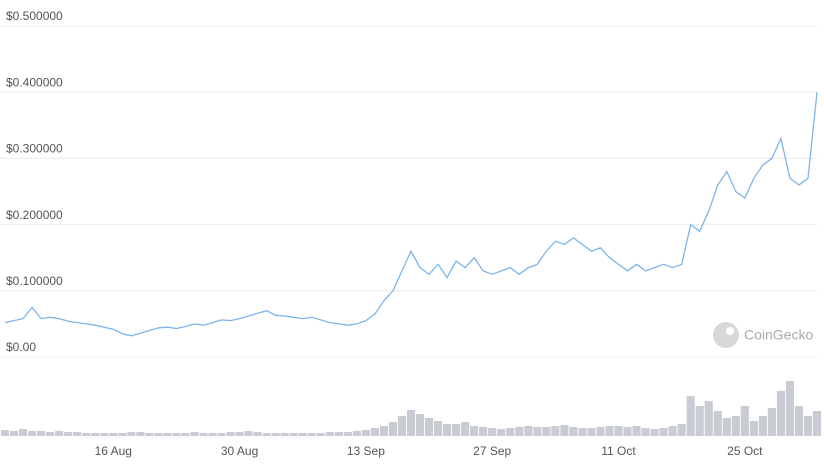  I want to click on x-tick-label: 16 Aug, so click(113, 451).